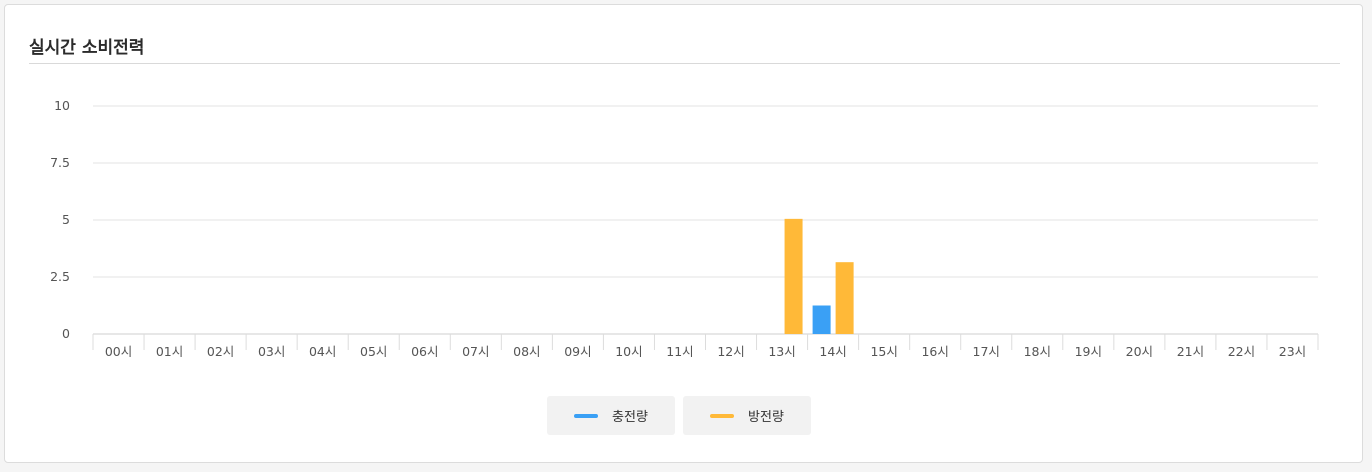  I want to click on legend-item-discharge: 방전량, so click(747, 415).